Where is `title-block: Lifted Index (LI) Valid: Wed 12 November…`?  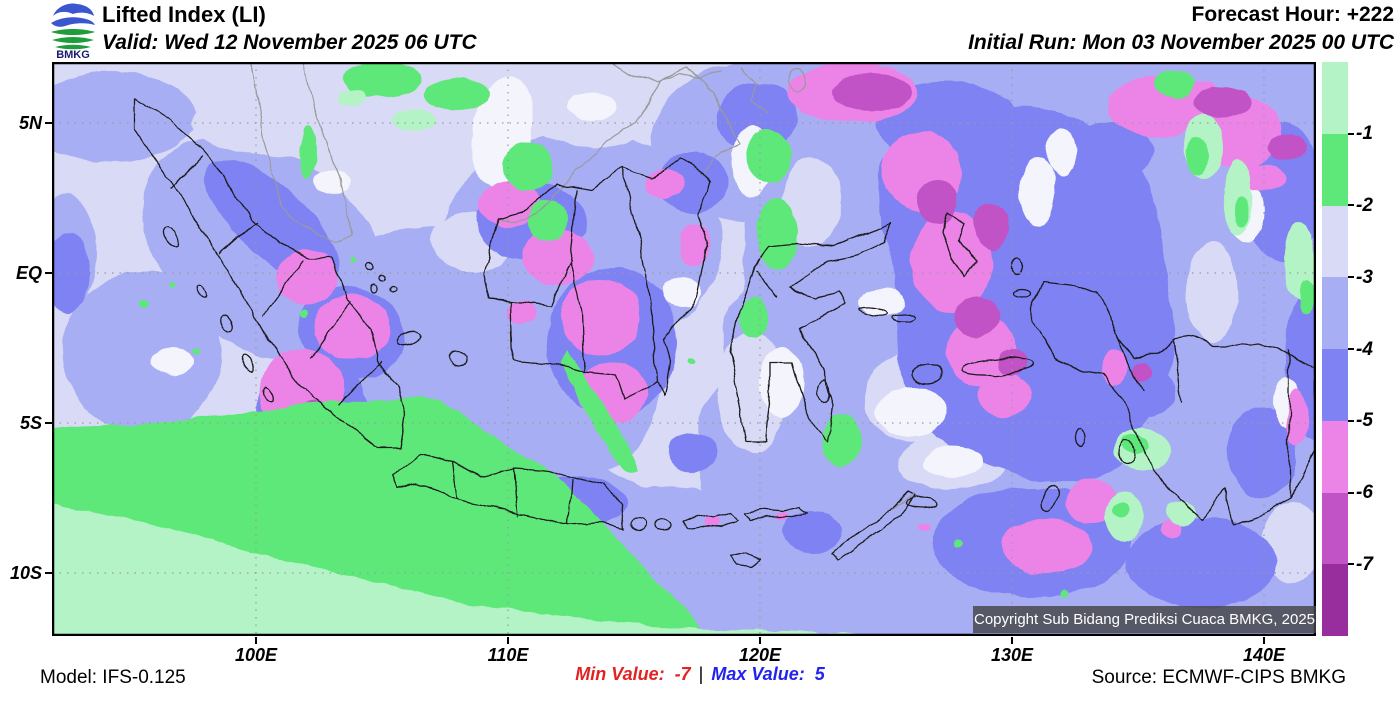
title-block: Lifted Index (LI) Valid: Wed 12 November… is located at coordinates (289, 28).